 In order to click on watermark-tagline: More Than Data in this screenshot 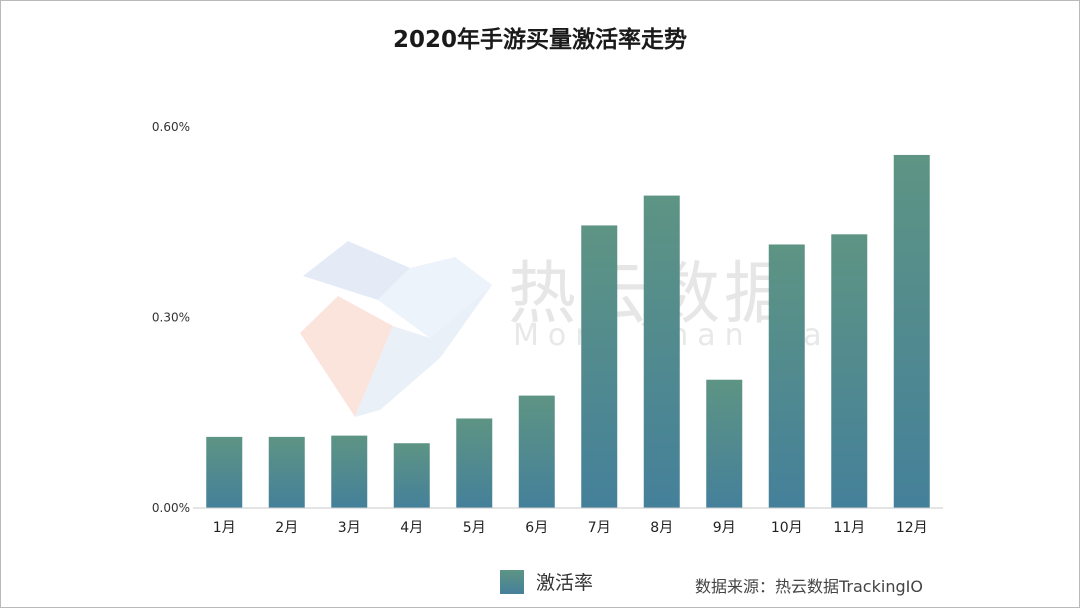, I will do `click(696, 335)`.